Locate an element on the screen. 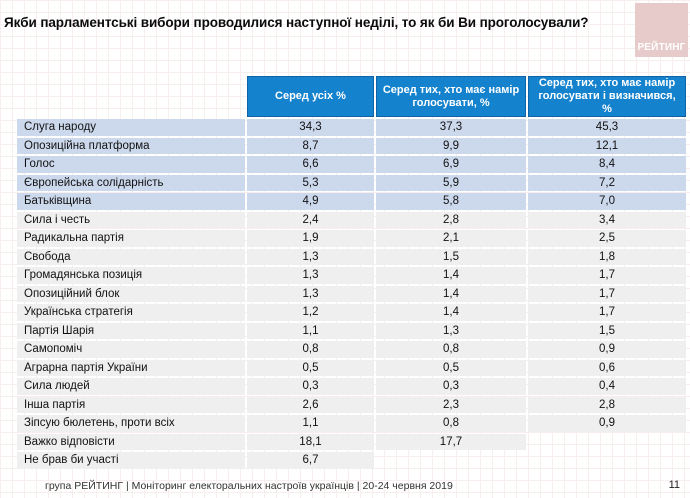 The height and width of the screenshot is (498, 690). value-cell: 34,3 is located at coordinates (310, 127).